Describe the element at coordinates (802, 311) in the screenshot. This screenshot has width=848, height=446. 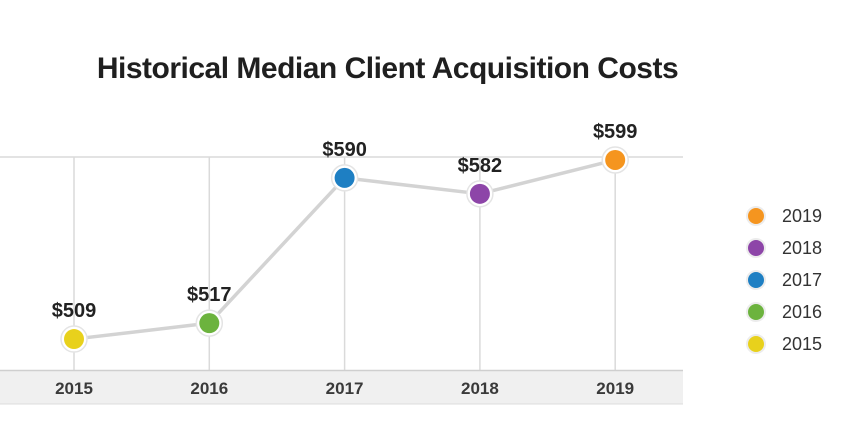
I see `legend-label: 2016` at that location.